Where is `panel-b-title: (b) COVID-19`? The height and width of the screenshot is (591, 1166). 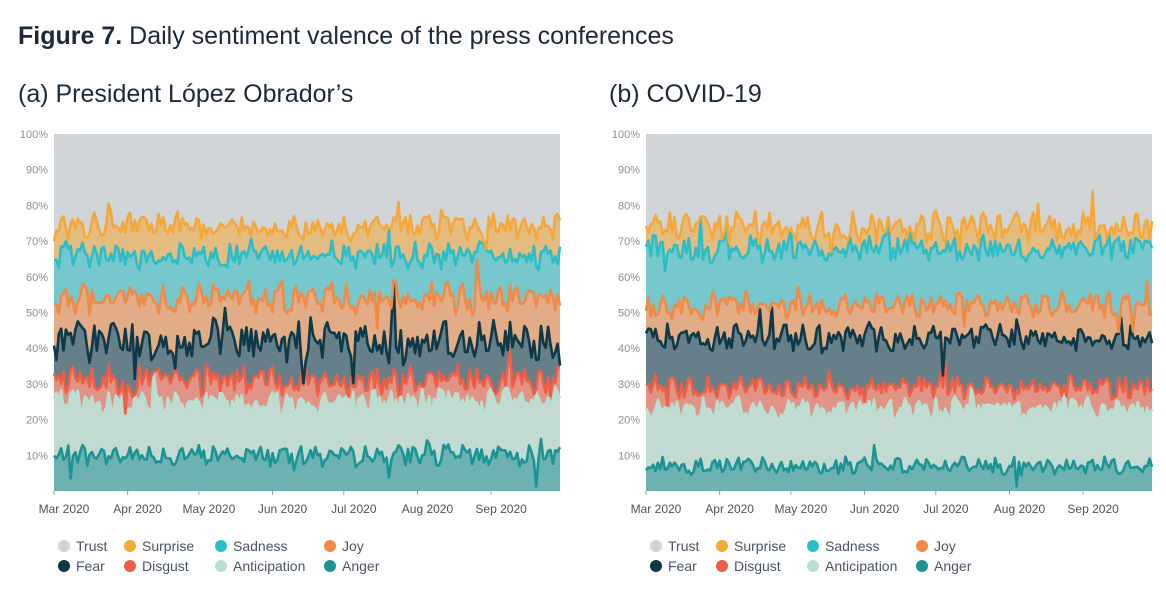
panel-b-title: (b) COVID-19 is located at coordinates (685, 94).